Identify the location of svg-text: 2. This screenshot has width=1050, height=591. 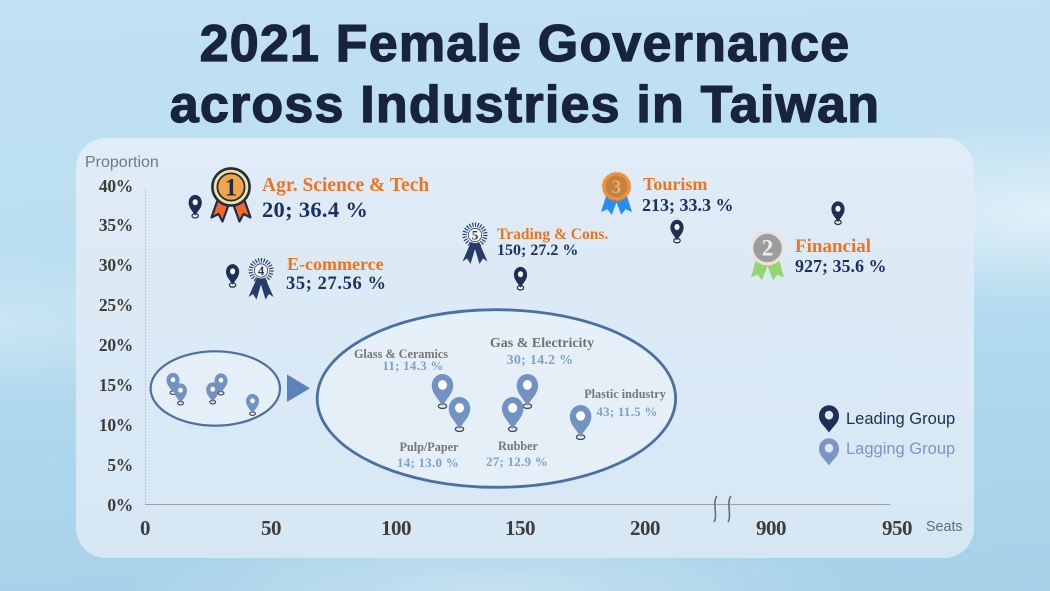
(768, 248).